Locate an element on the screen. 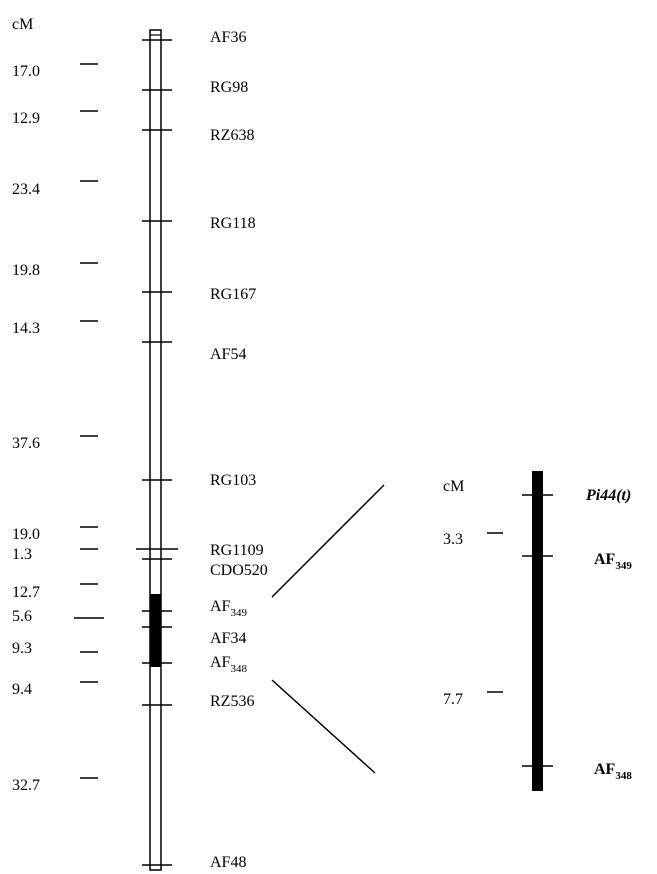 The width and height of the screenshot is (657, 874). left-marker-ticks is located at coordinates (157, 452).